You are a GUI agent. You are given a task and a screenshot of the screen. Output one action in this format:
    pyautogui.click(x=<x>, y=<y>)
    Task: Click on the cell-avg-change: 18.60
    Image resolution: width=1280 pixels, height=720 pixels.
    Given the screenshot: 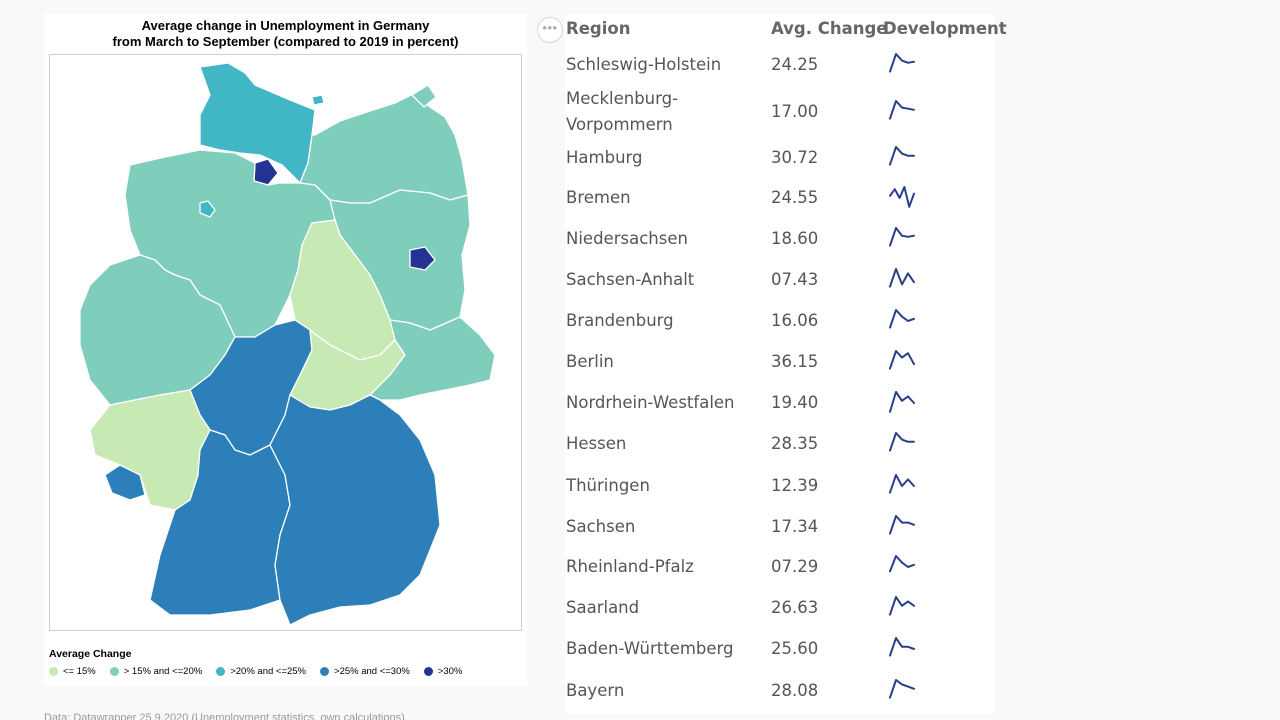 What is the action you would take?
    pyautogui.click(x=795, y=238)
    